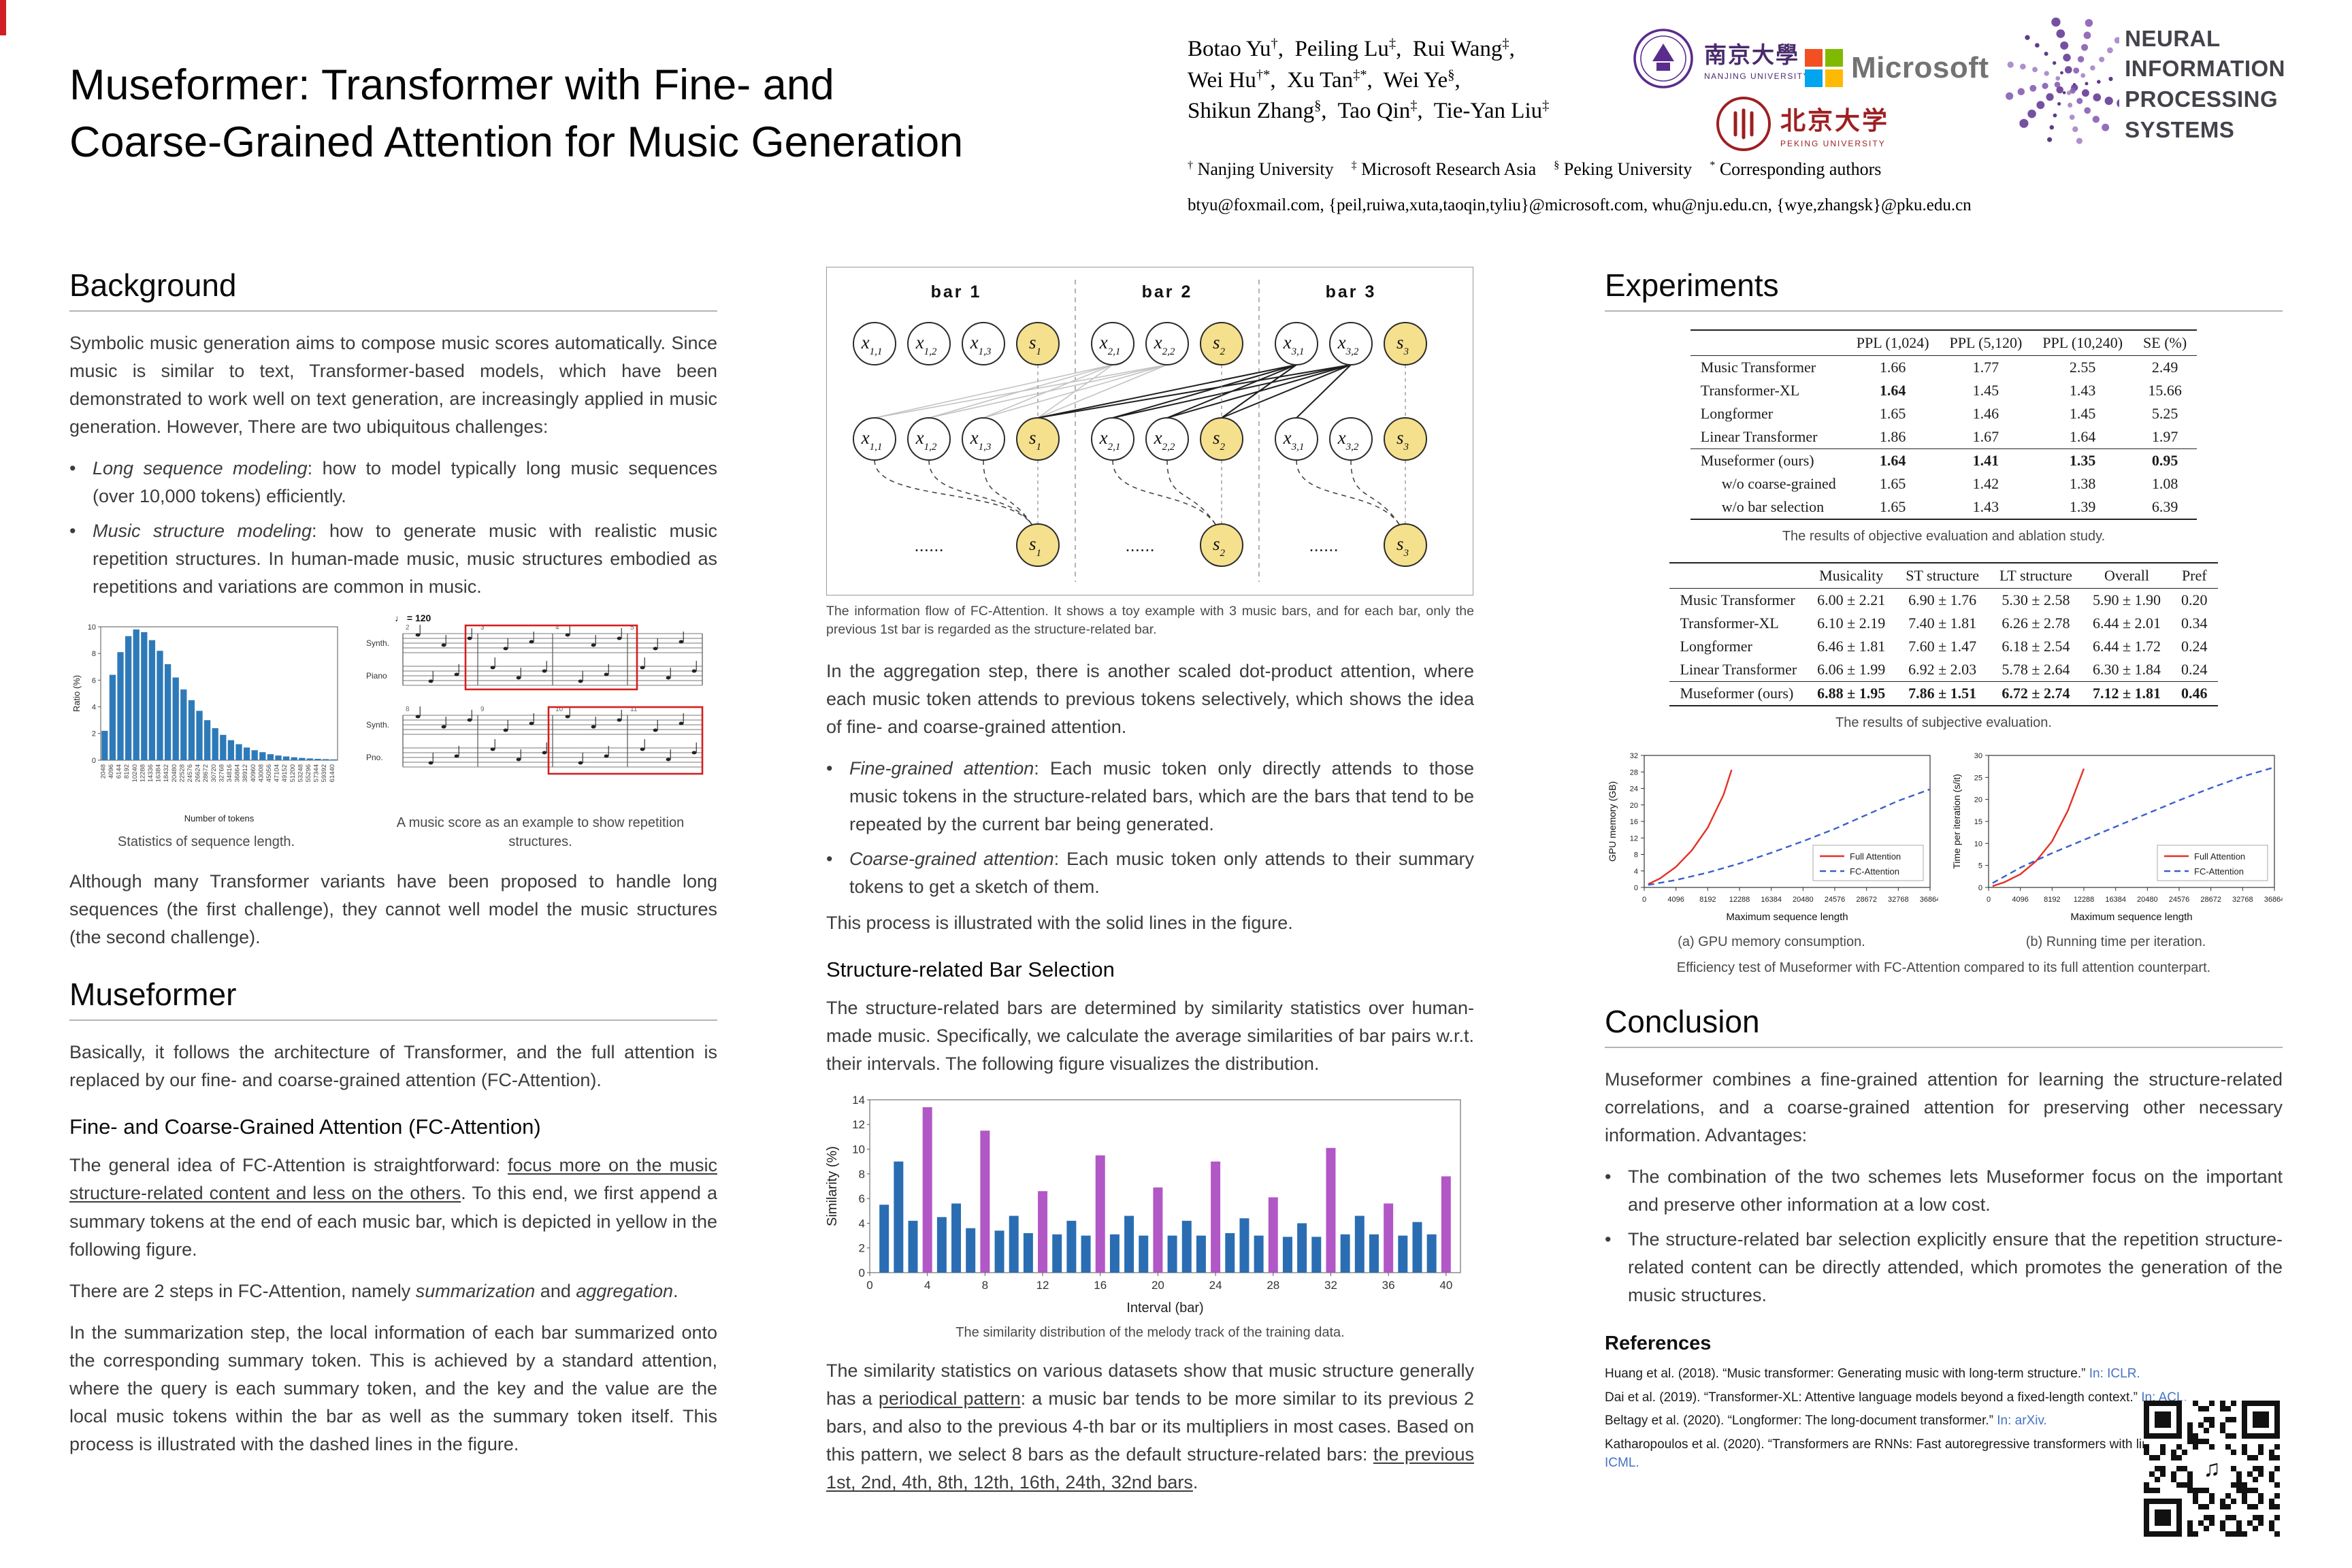 This screenshot has width=2352, height=1568. What do you see at coordinates (408, 628) in the screenshot?
I see `svg-text: 2` at bounding box center [408, 628].